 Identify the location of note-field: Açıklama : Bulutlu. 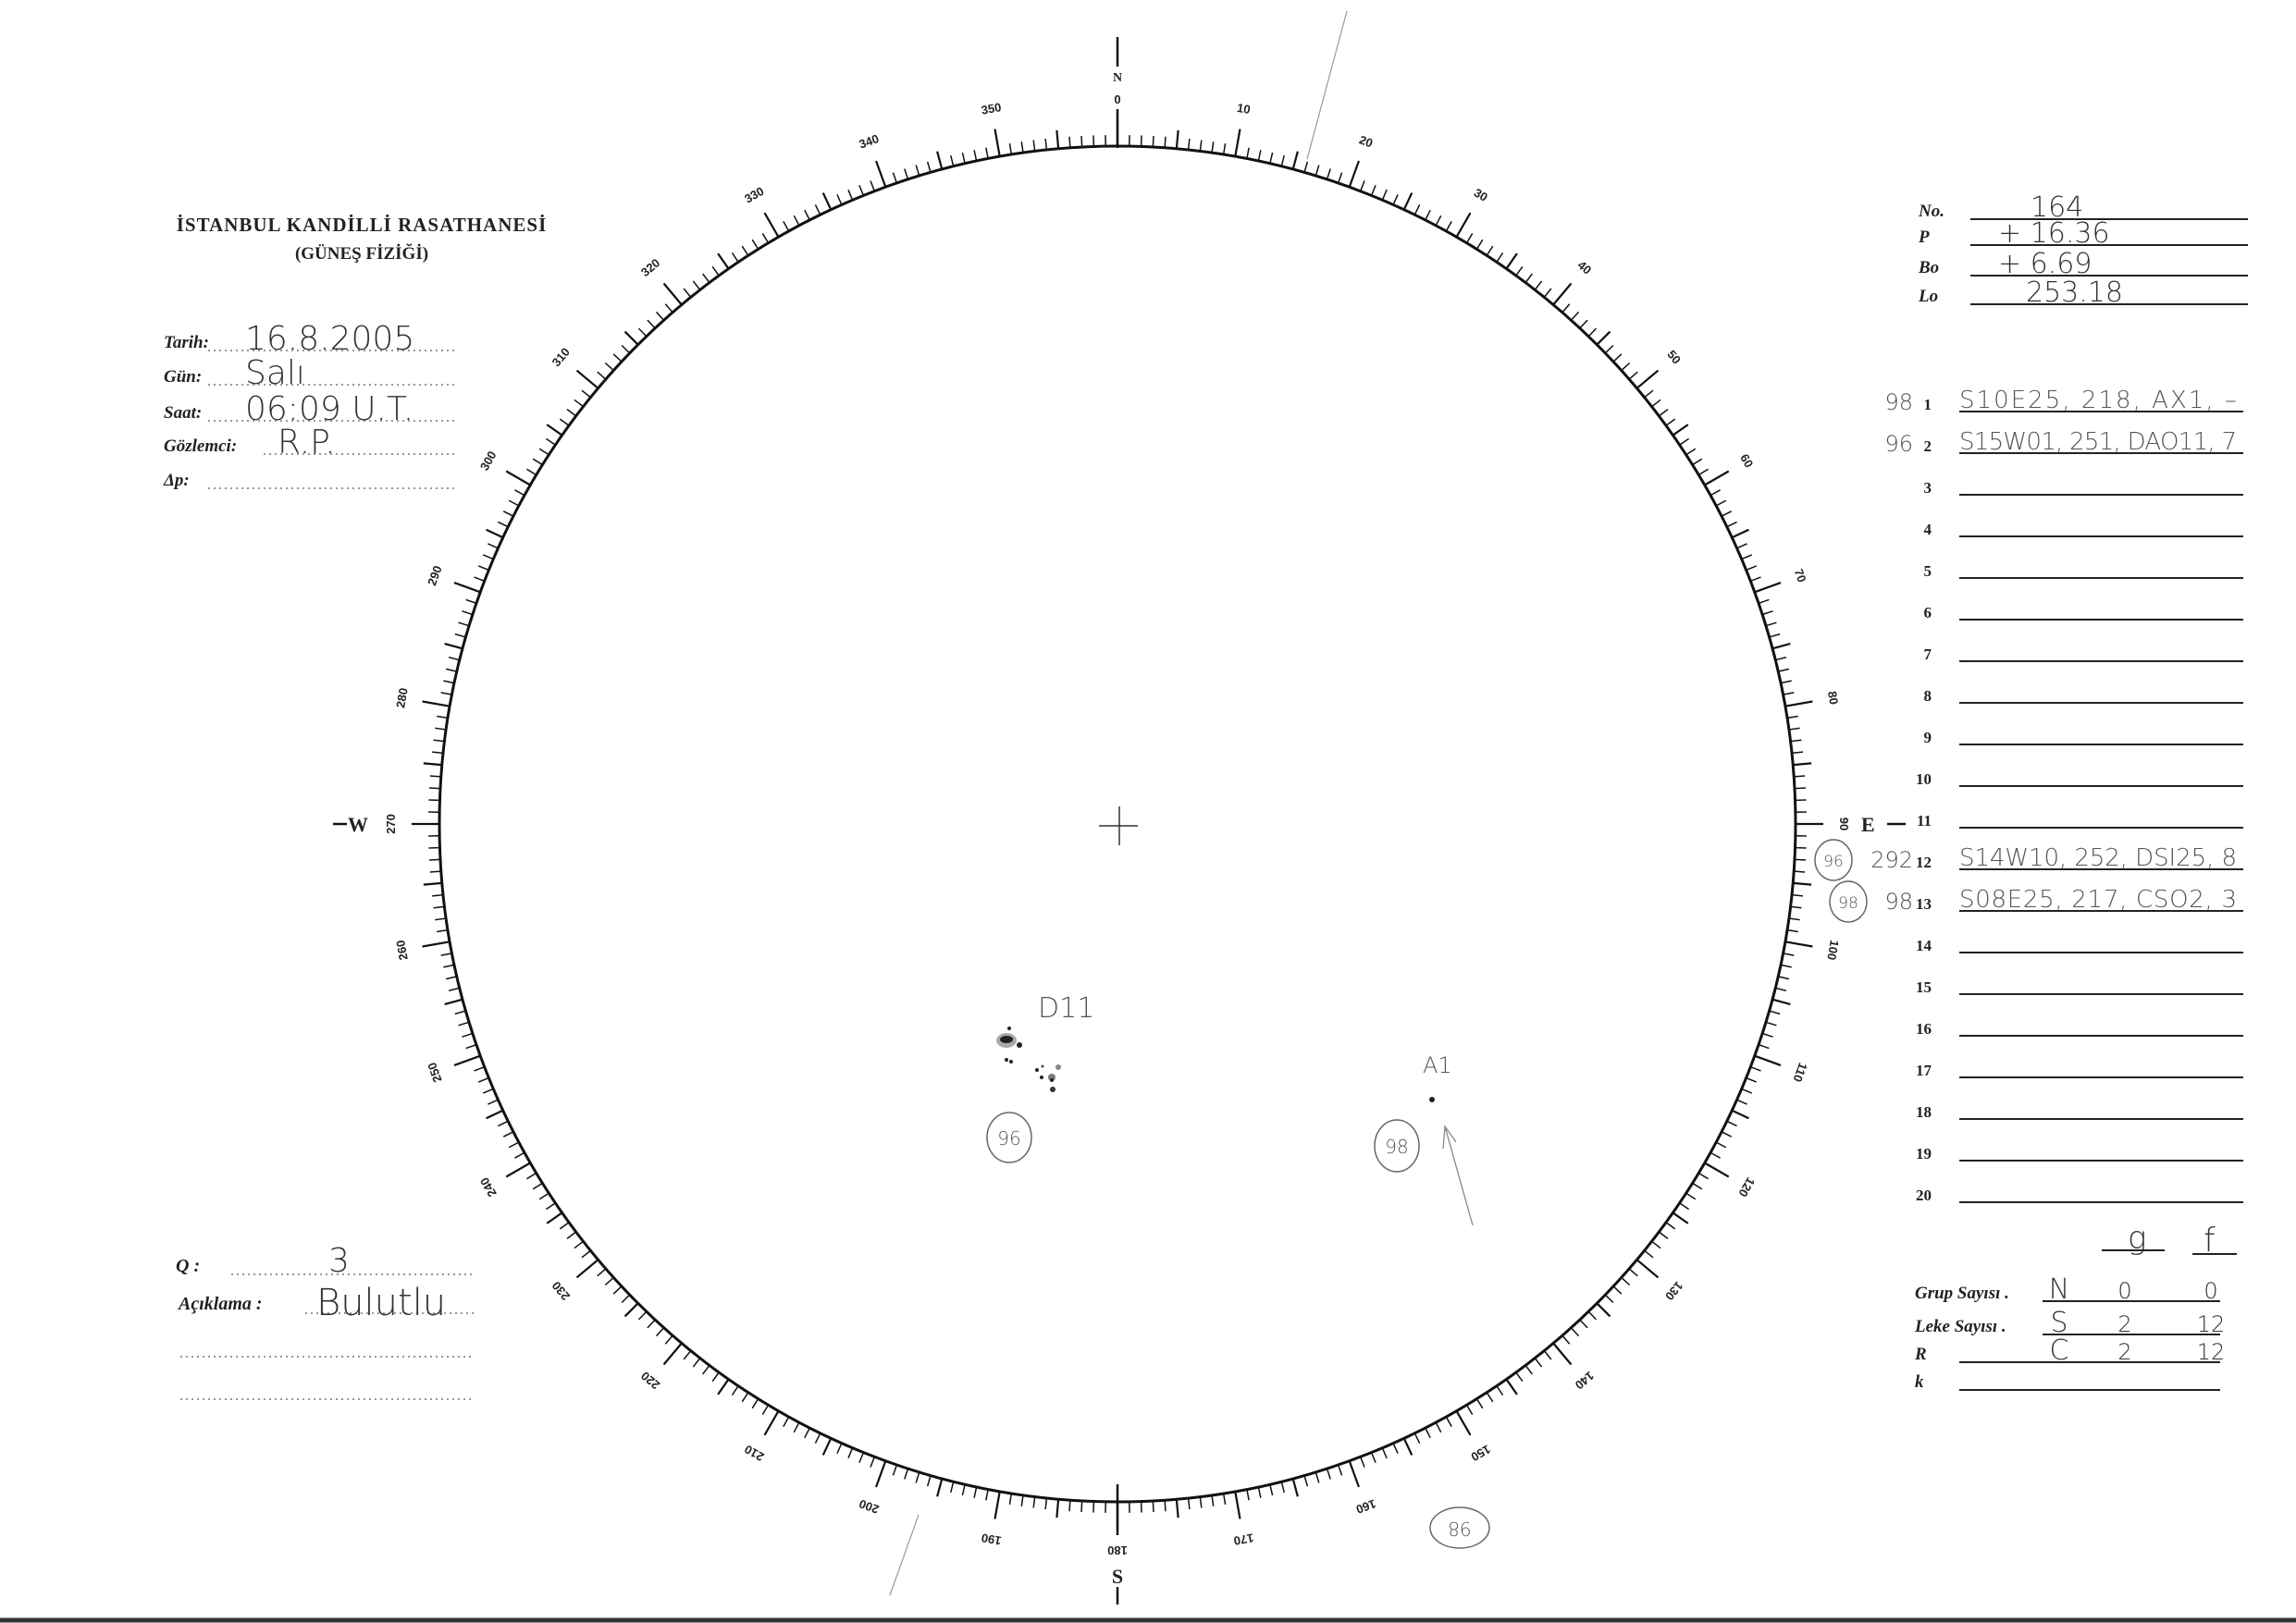
(325, 1341).